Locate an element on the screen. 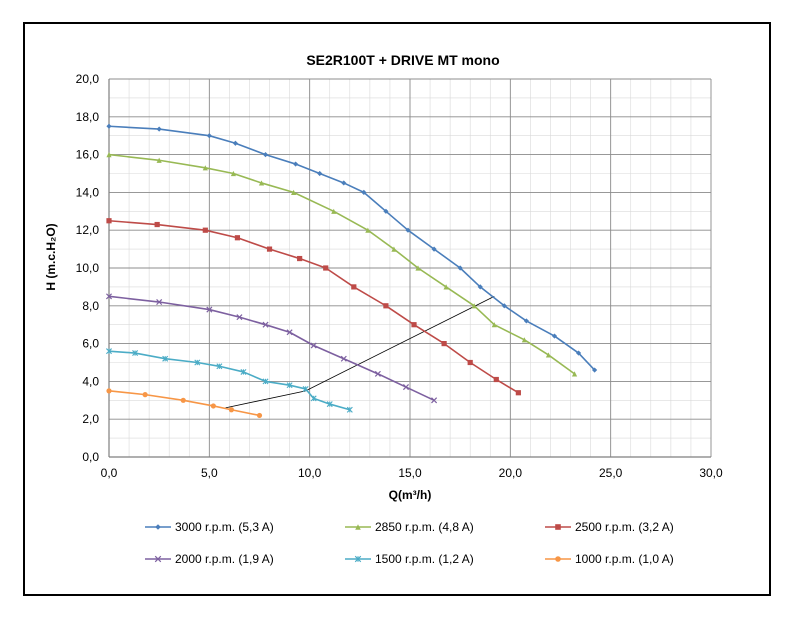  legend-item: 2850 r.p.m. (4,8 A) is located at coordinates (409, 527).